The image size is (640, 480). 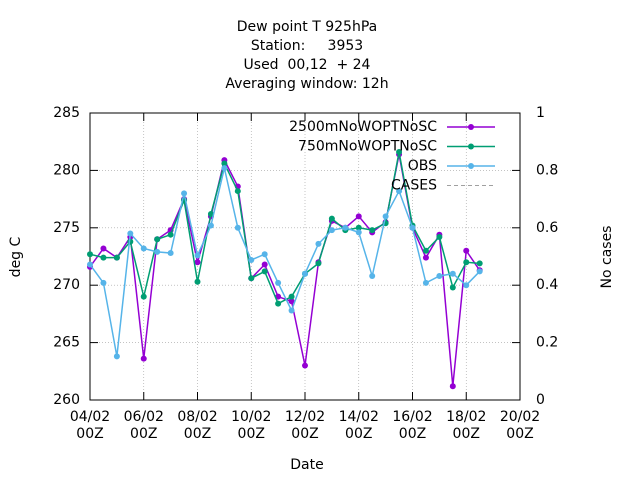 What do you see at coordinates (66, 170) in the screenshot?
I see `y-tick-label: 280` at bounding box center [66, 170].